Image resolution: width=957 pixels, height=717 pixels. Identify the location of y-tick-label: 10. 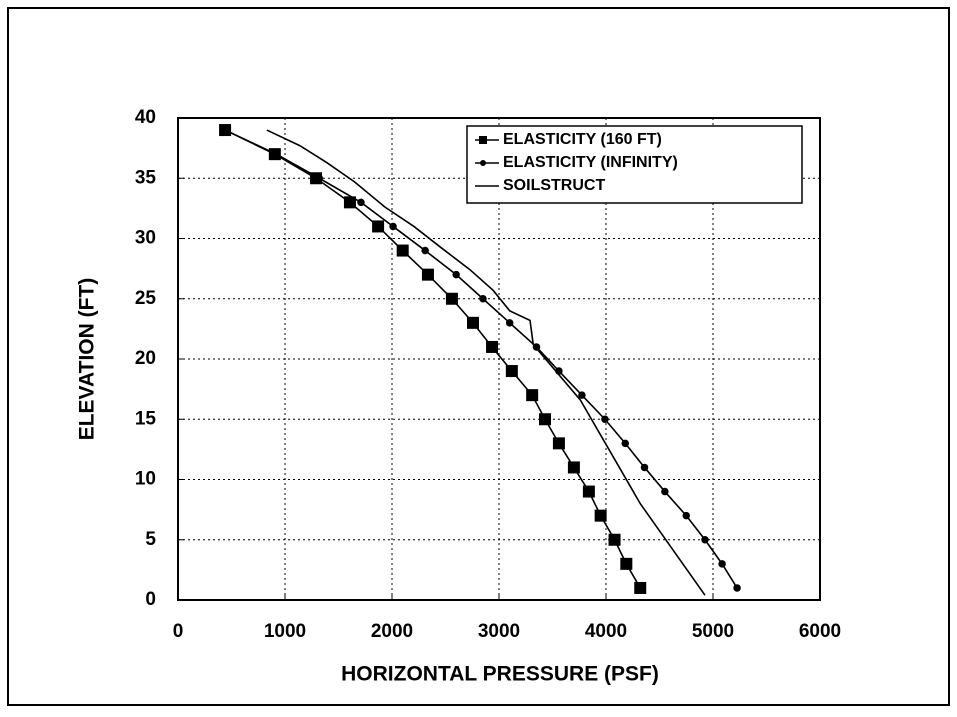
(145, 479).